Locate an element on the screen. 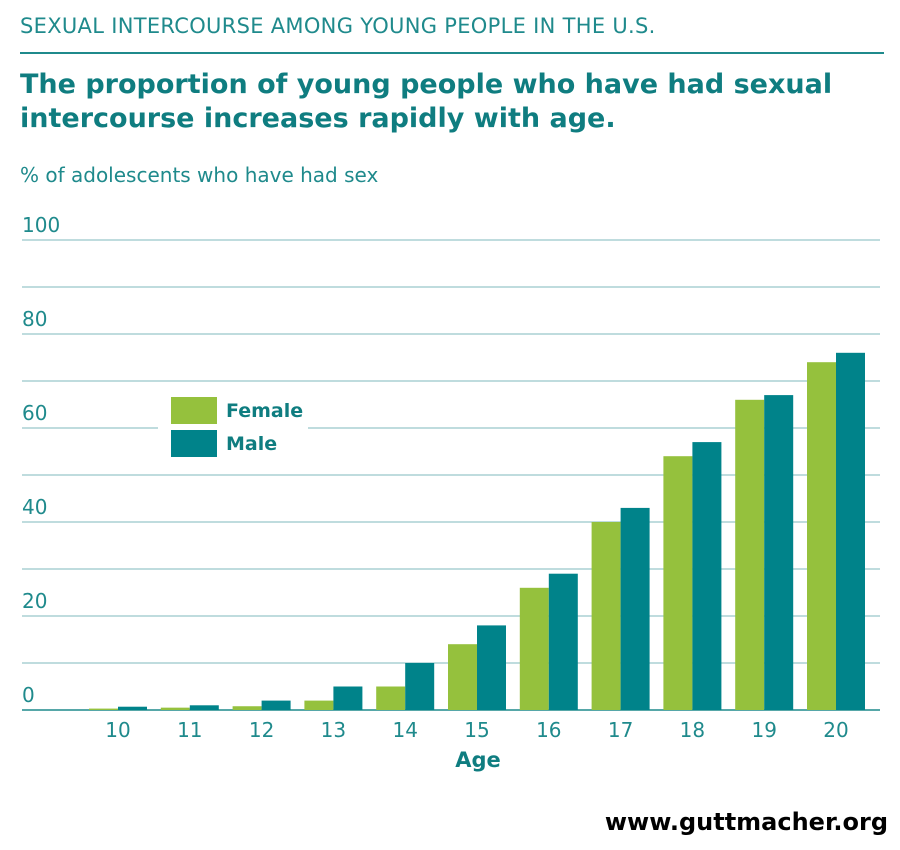 The height and width of the screenshot is (850, 900). x-tick-label: 11 is located at coordinates (189, 730).